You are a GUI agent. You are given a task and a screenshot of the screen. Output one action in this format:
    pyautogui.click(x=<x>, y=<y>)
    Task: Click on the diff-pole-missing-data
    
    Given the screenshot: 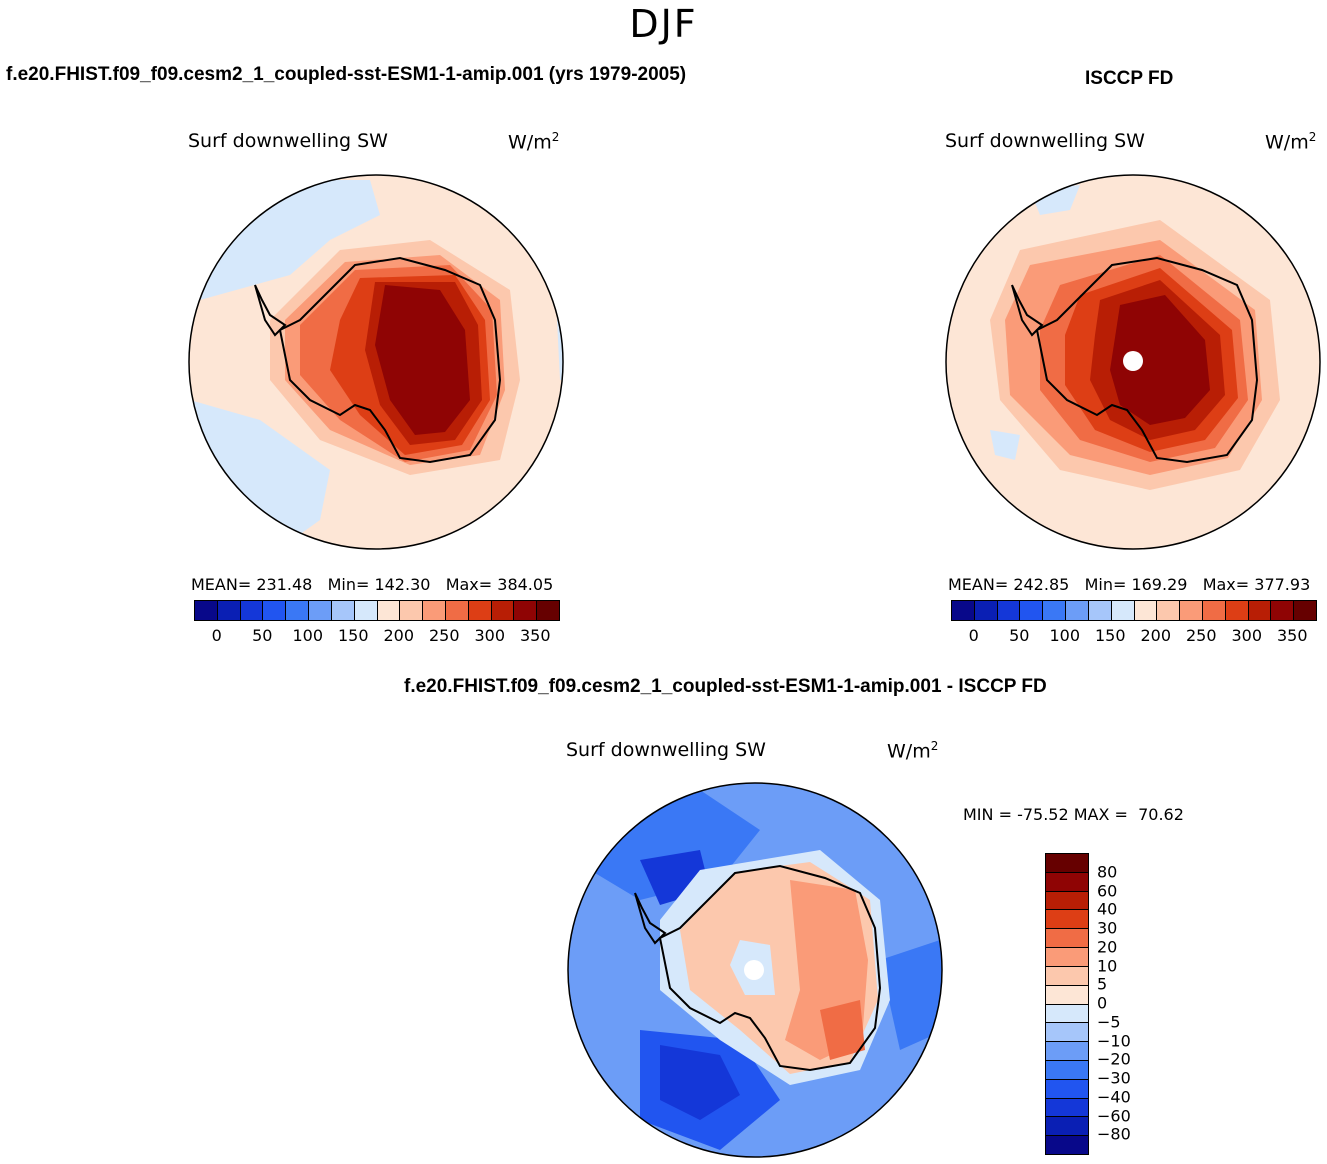 What is the action you would take?
    pyautogui.click(x=754, y=970)
    